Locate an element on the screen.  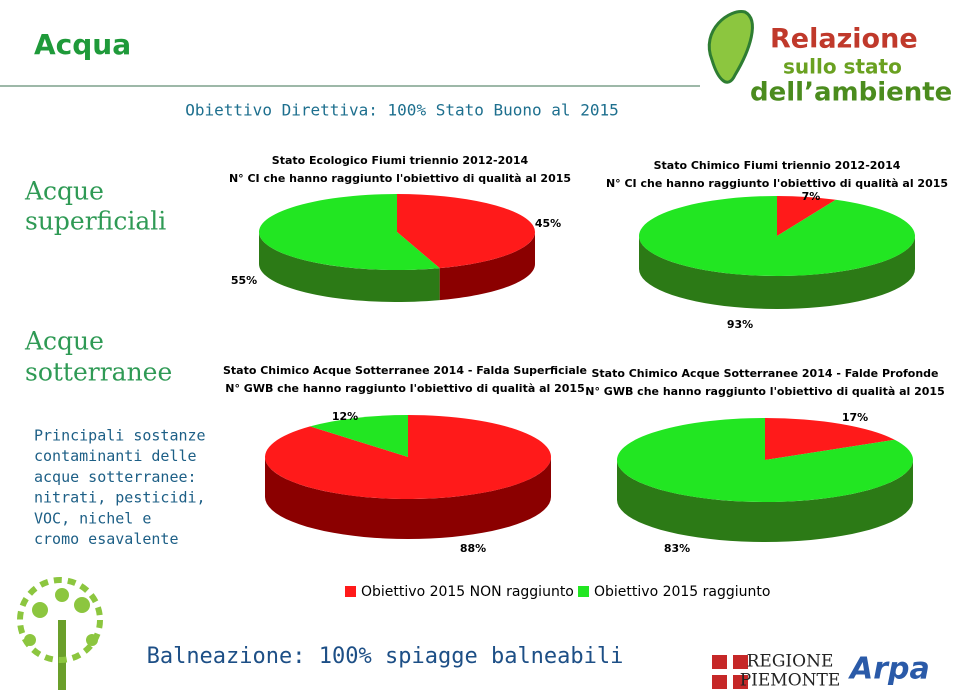
logo-text: dell’ambiente is located at coordinates (851, 93).